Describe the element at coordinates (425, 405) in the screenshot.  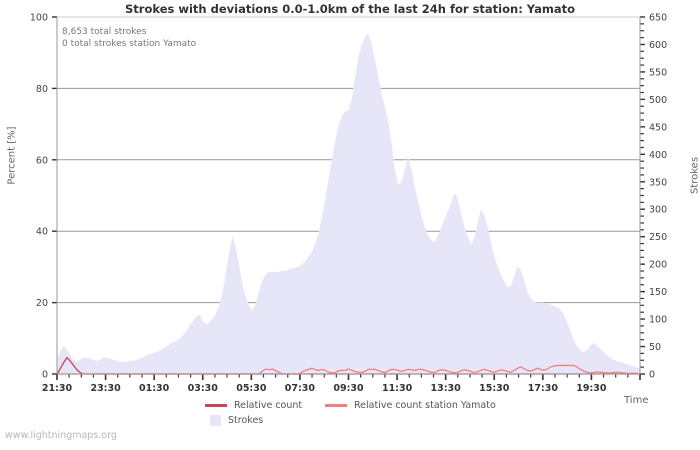
I see `legend-label: Relative count station Yamato` at that location.